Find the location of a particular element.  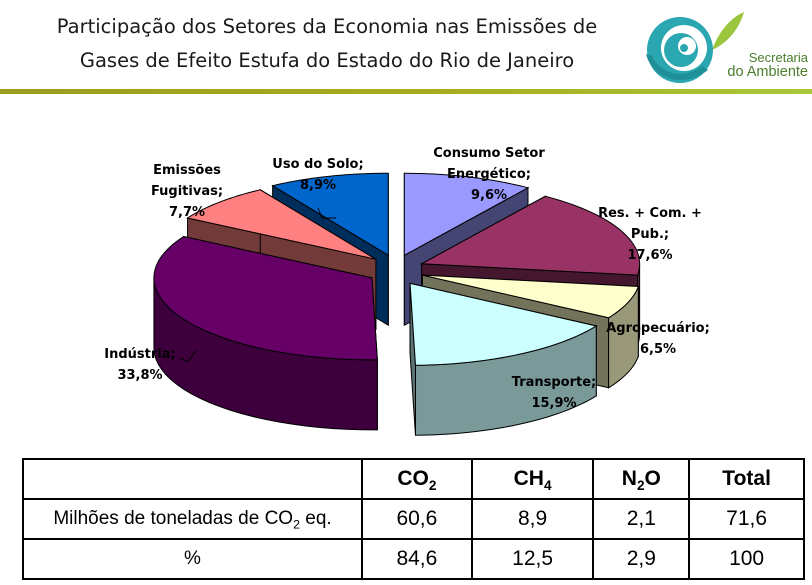

table-row: % 84,6 12,5 2,9 100 is located at coordinates (413, 559).